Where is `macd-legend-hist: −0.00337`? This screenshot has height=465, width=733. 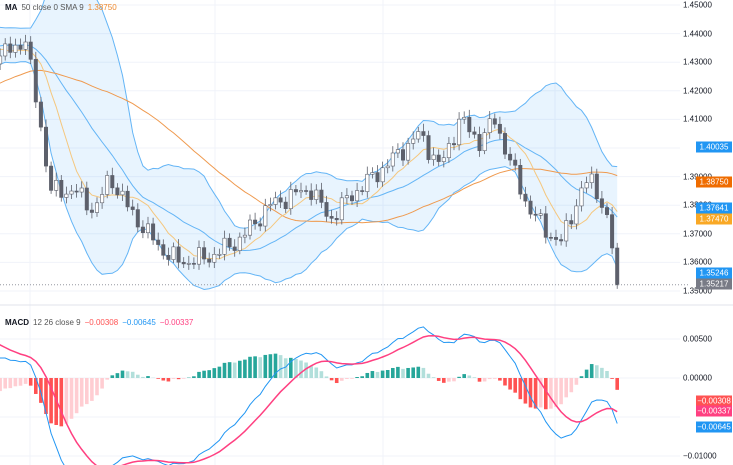 macd-legend-hist: −0.00337 is located at coordinates (176, 322).